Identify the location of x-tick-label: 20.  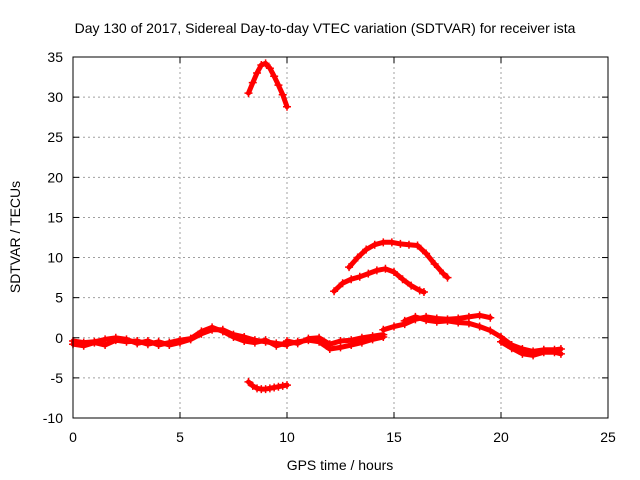
(501, 437).